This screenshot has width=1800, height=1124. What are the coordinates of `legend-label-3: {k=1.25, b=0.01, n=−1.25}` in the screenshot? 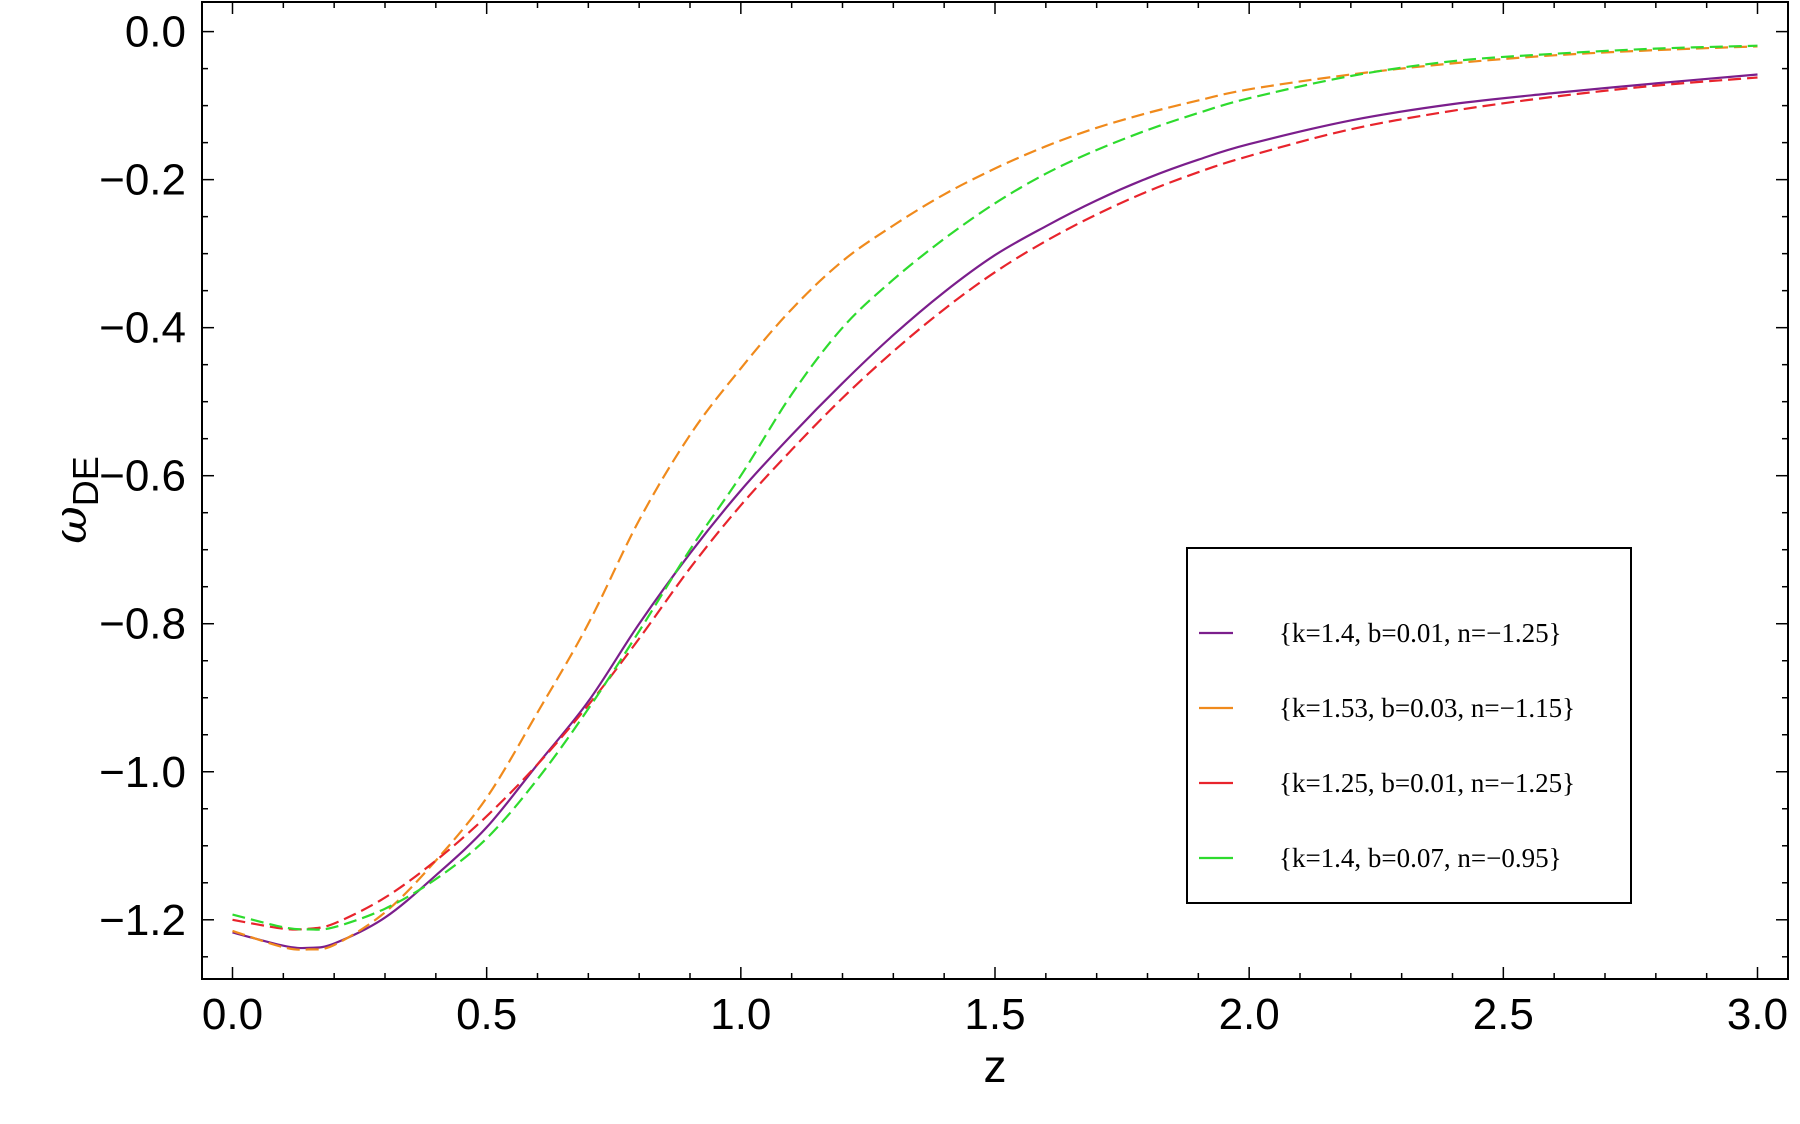 It's located at (1427, 783).